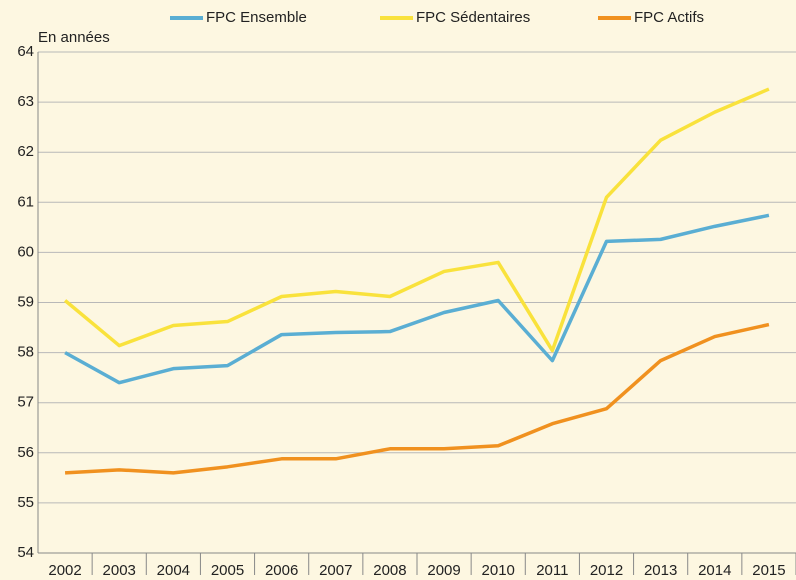 This screenshot has height=580, width=796. I want to click on y-tick-label: 63, so click(25, 101).